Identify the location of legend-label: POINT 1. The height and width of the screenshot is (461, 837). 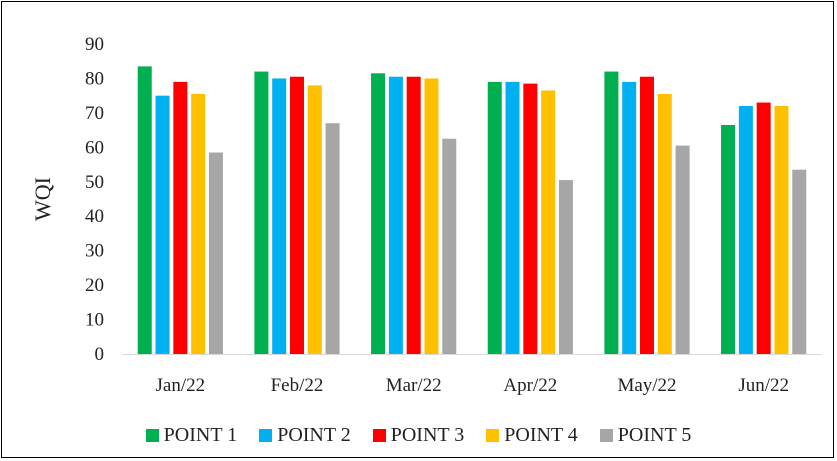
(200, 434).